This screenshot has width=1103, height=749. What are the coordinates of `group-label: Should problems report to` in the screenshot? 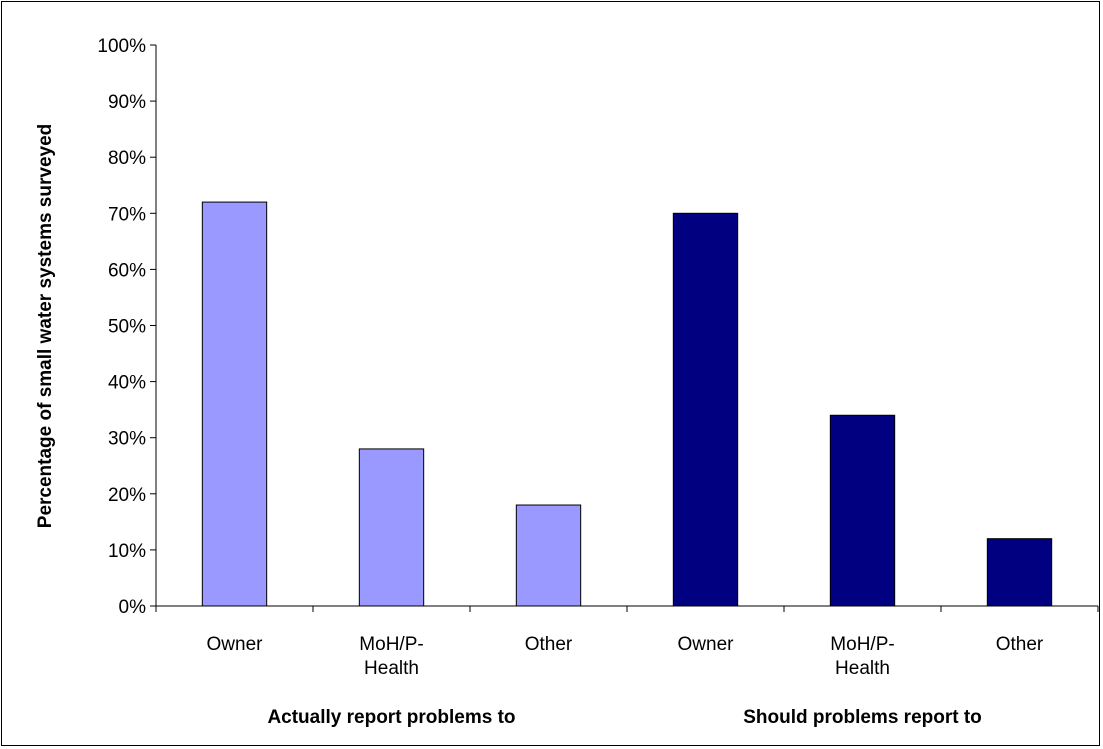 It's located at (862, 717).